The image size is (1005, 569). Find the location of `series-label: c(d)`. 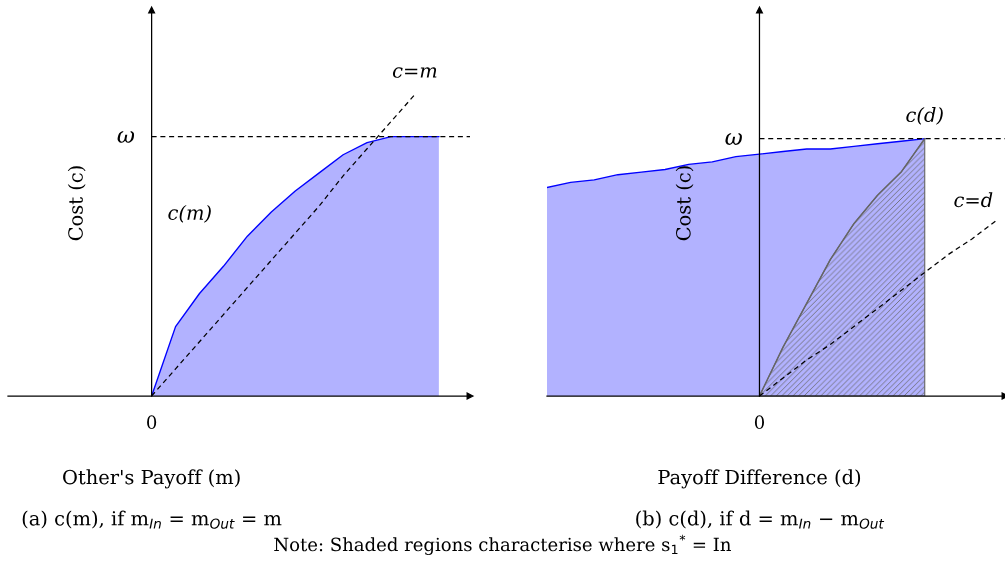

series-label: c(d) is located at coordinates (924, 116).